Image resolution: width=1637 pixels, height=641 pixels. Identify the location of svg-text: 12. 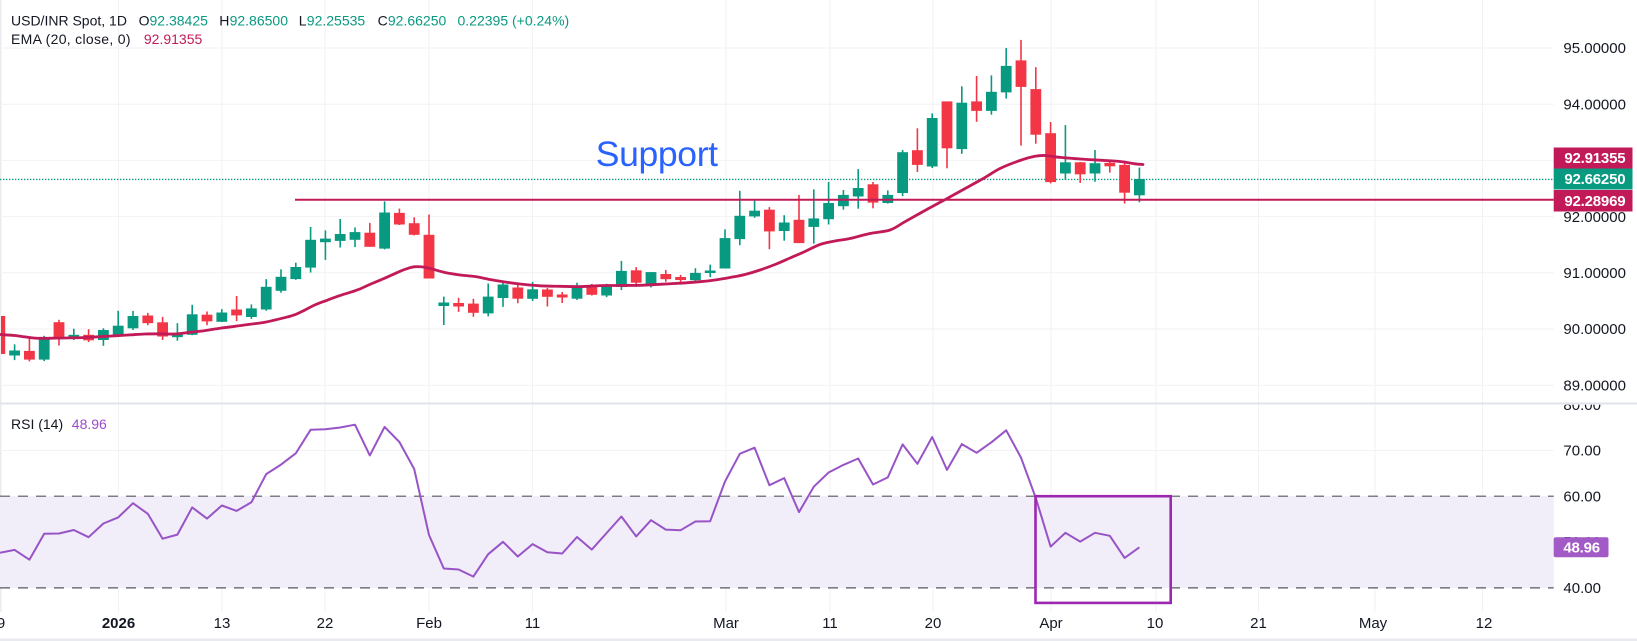
(1484, 623).